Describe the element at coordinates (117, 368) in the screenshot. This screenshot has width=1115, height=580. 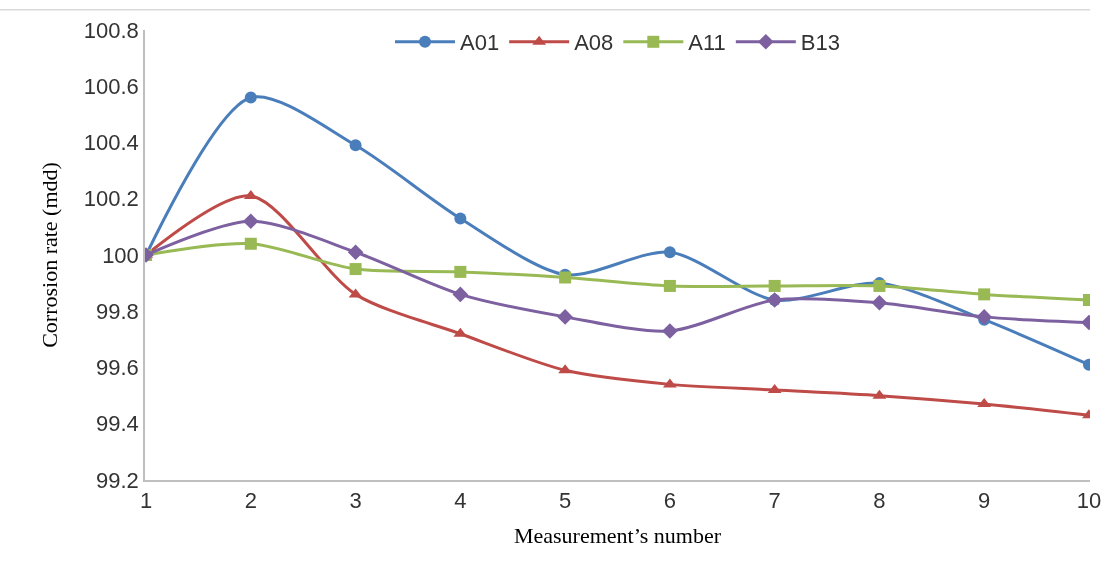
I see `y-tick-label: 99.6` at that location.